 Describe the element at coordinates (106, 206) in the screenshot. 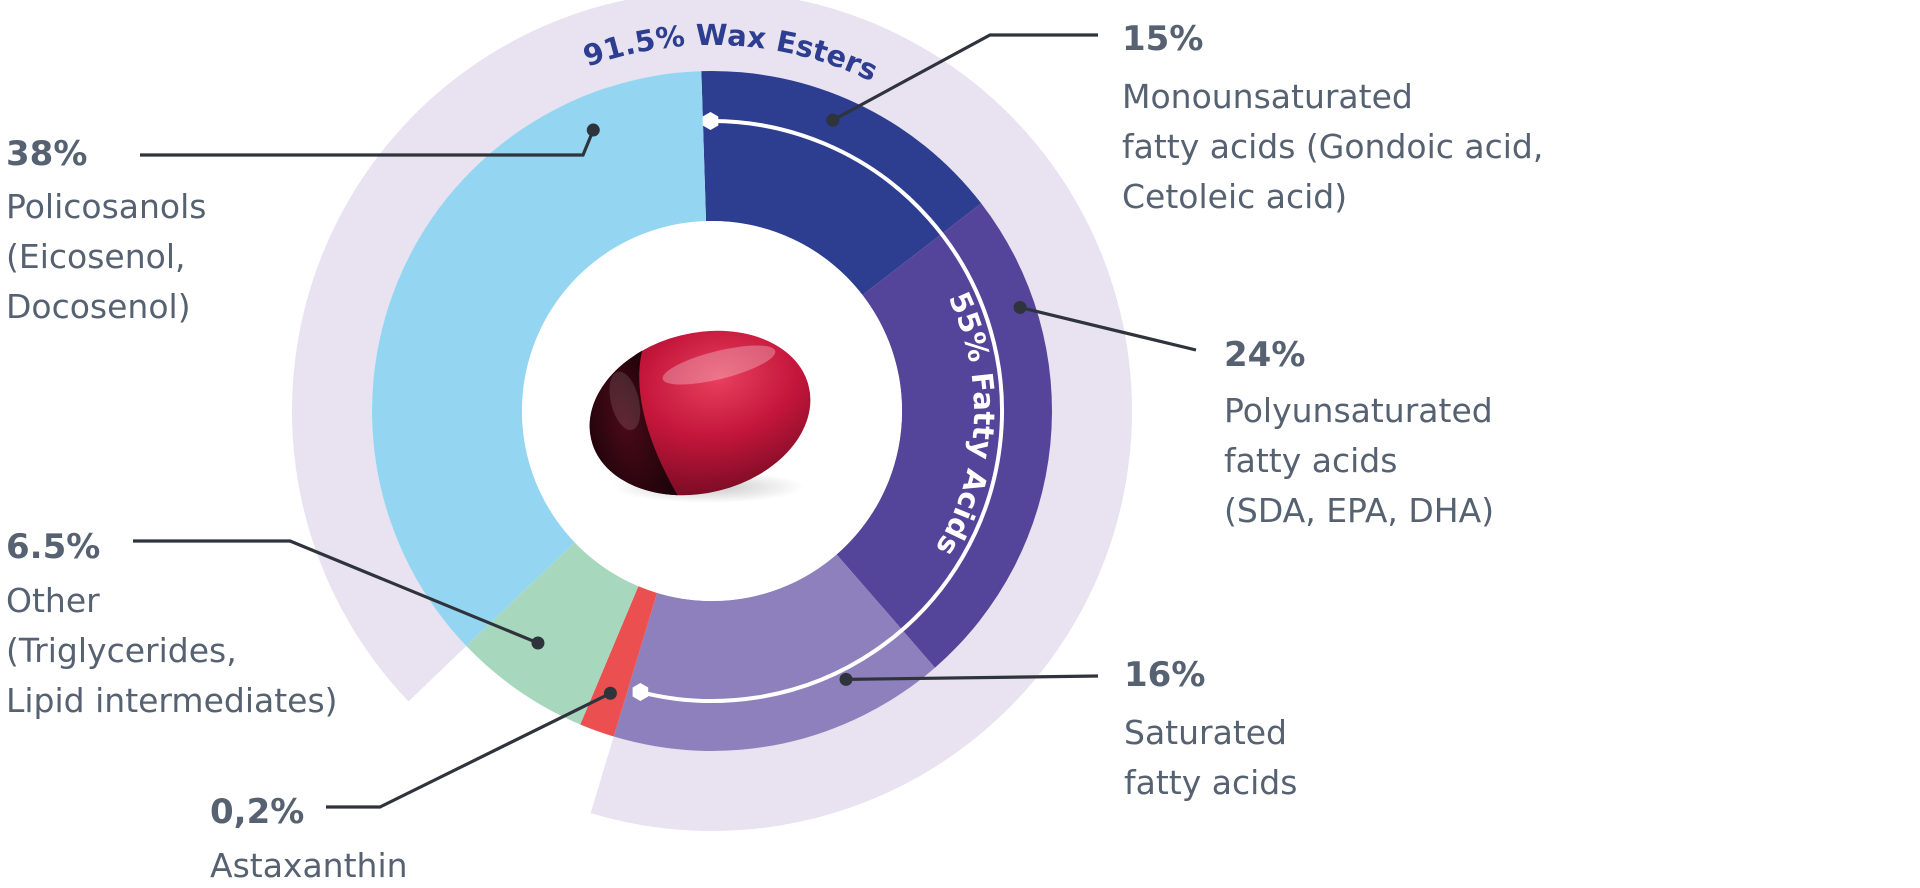

I see `slice-label-line: Policosanols` at that location.